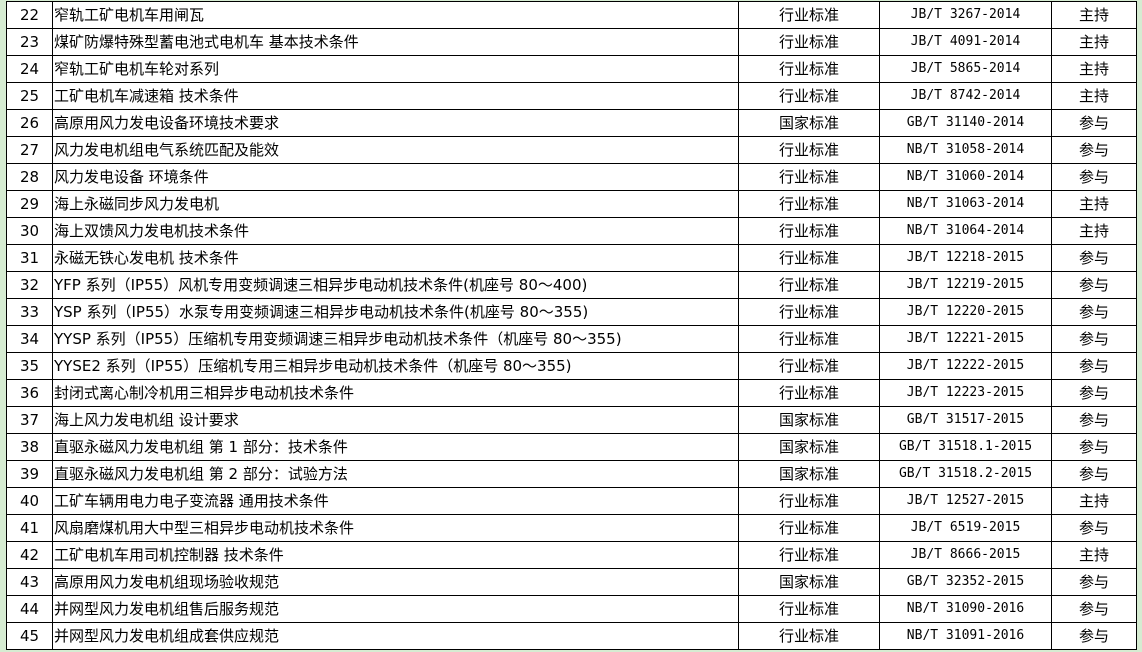  What do you see at coordinates (29, 96) in the screenshot?
I see `row-number-cell: 25` at bounding box center [29, 96].